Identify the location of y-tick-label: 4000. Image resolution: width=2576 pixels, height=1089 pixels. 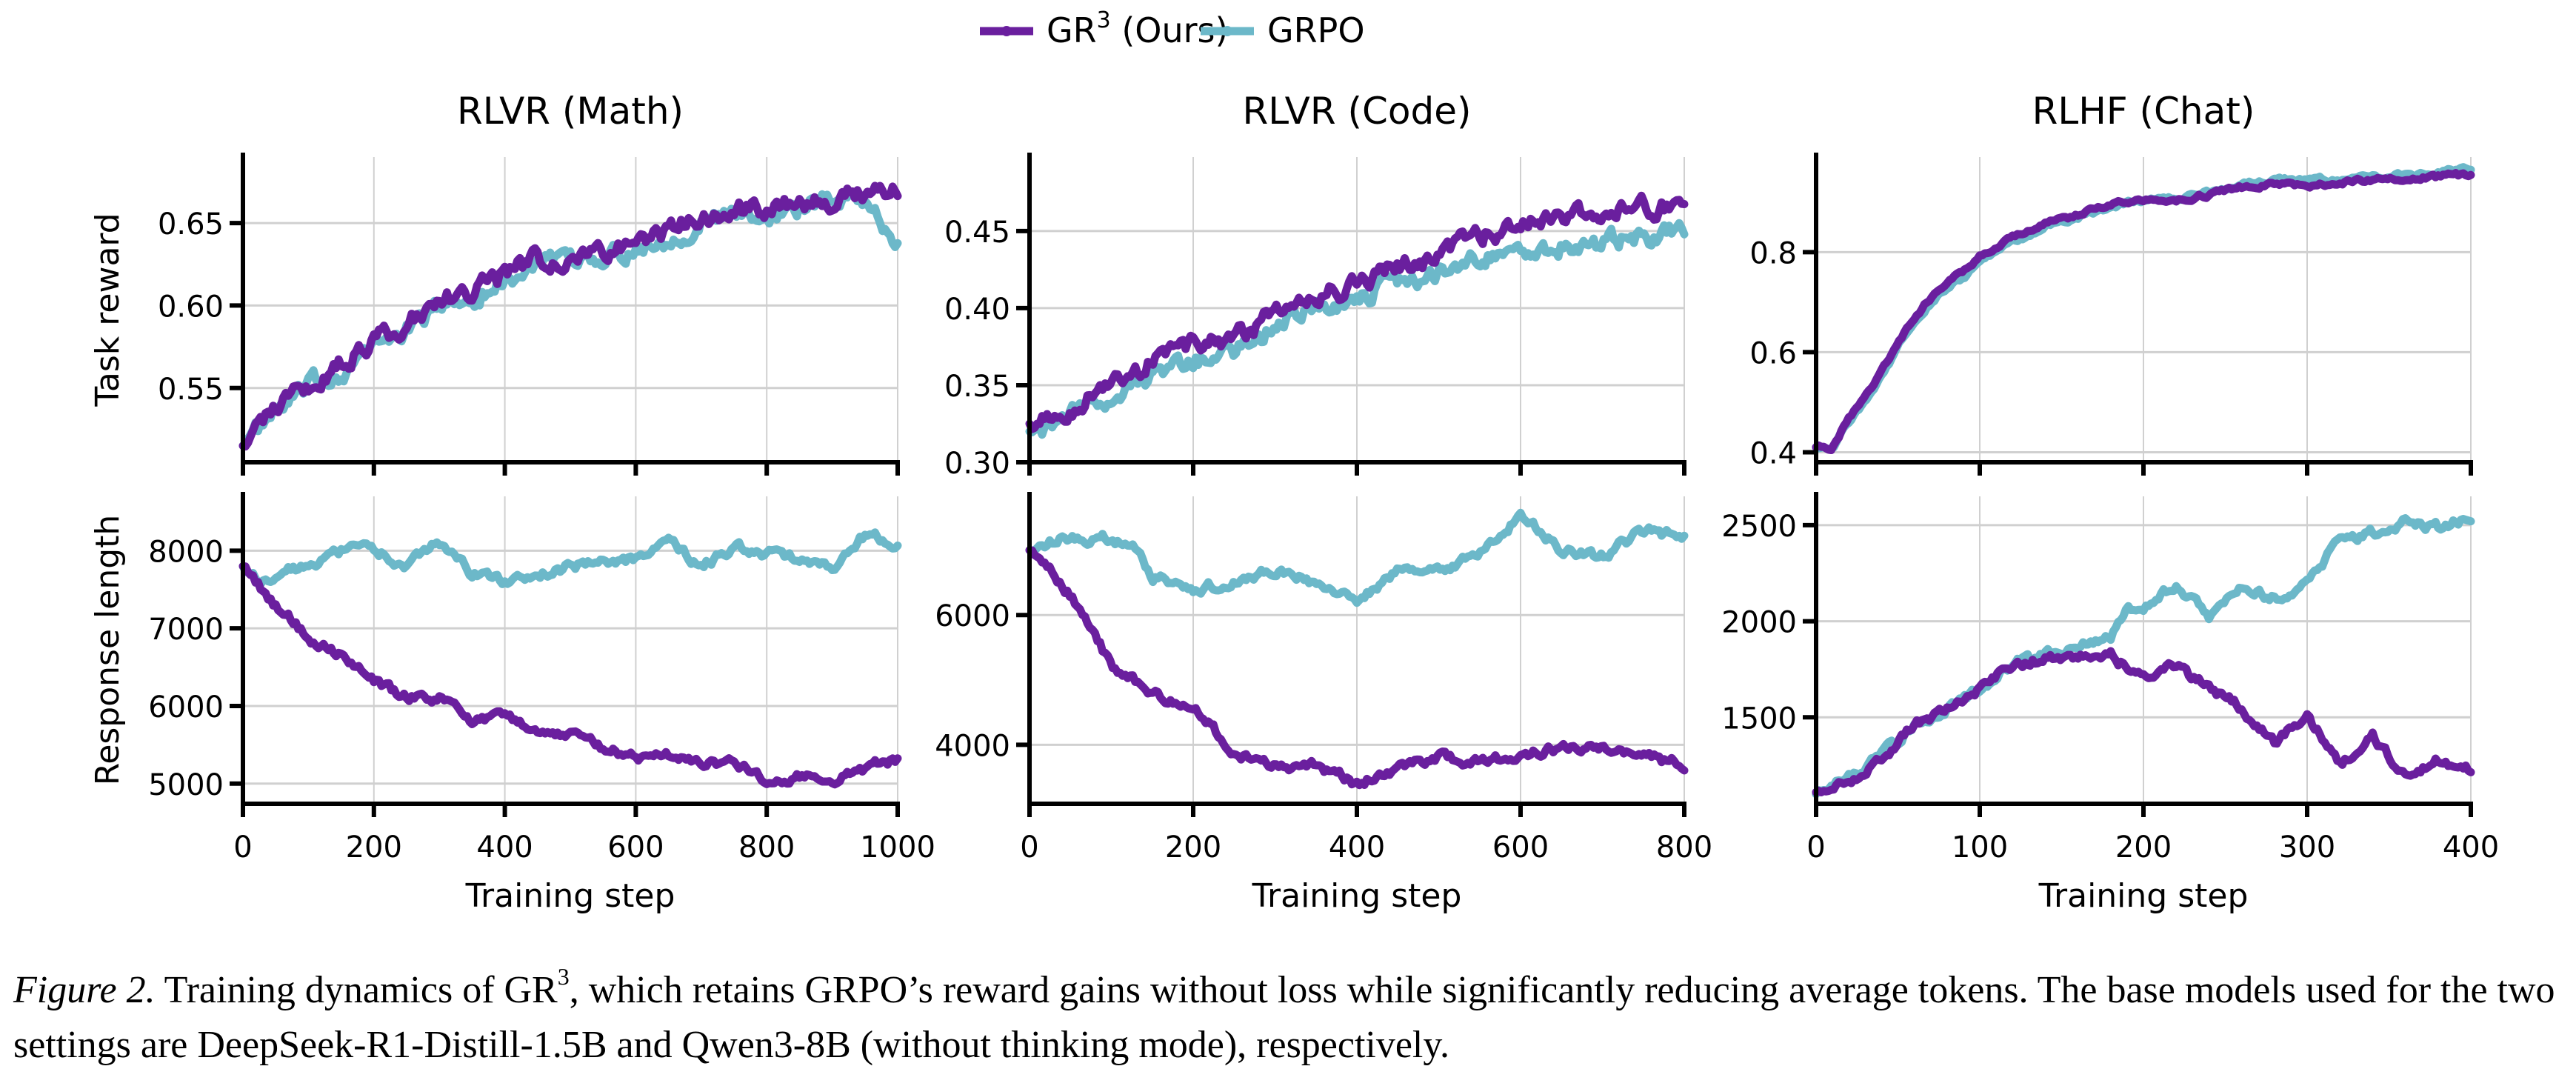
(972, 746).